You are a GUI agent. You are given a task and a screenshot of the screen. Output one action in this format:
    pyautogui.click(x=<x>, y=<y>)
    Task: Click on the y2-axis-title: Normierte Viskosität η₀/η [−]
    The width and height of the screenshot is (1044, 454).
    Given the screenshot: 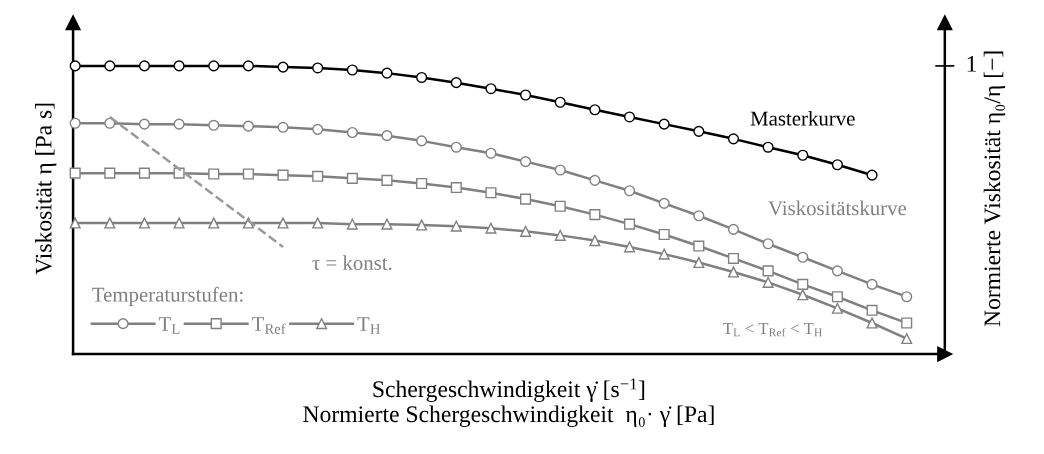 What is the action you would take?
    pyautogui.click(x=994, y=189)
    